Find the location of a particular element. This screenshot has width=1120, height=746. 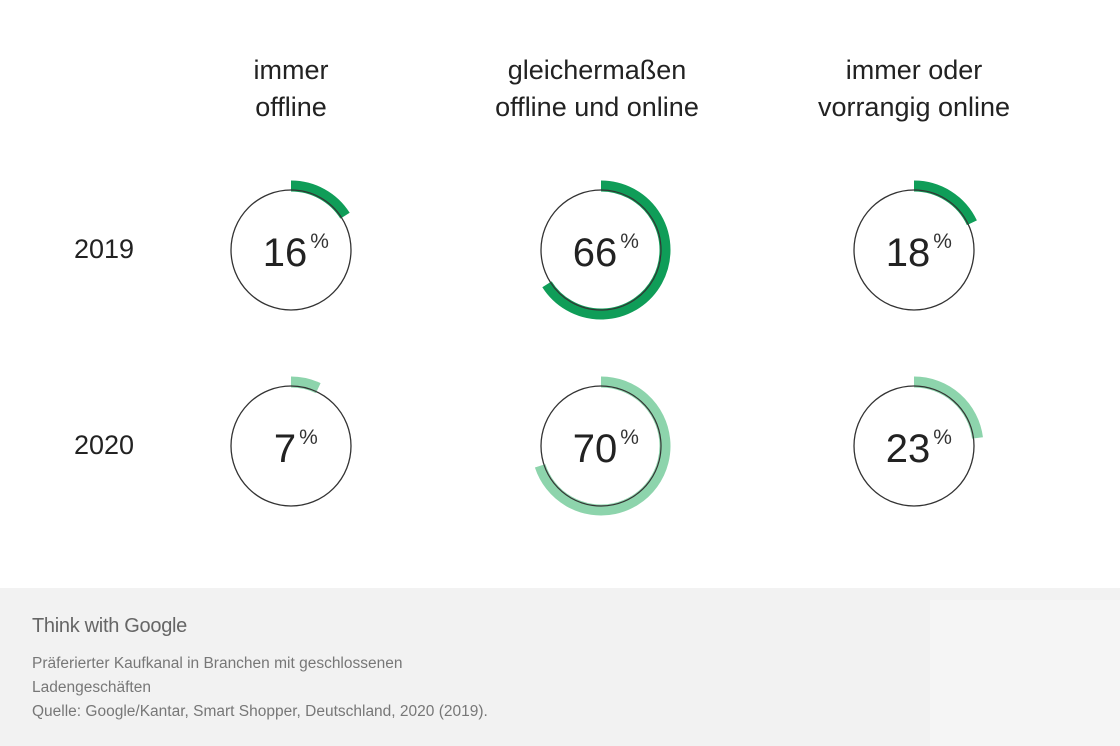

value-label: 16 is located at coordinates (285, 253).